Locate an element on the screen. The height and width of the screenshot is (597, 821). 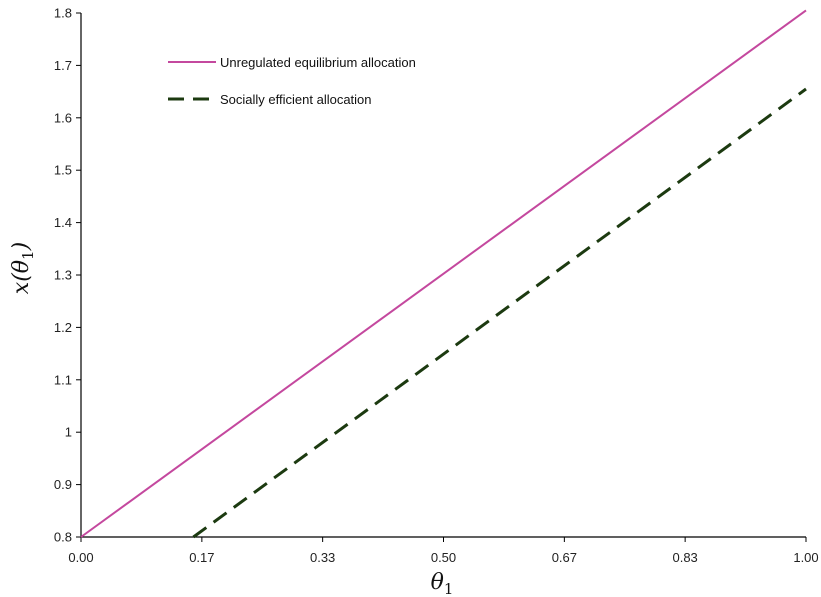
legend-label-2: Socially efficient allocation is located at coordinates (296, 99).